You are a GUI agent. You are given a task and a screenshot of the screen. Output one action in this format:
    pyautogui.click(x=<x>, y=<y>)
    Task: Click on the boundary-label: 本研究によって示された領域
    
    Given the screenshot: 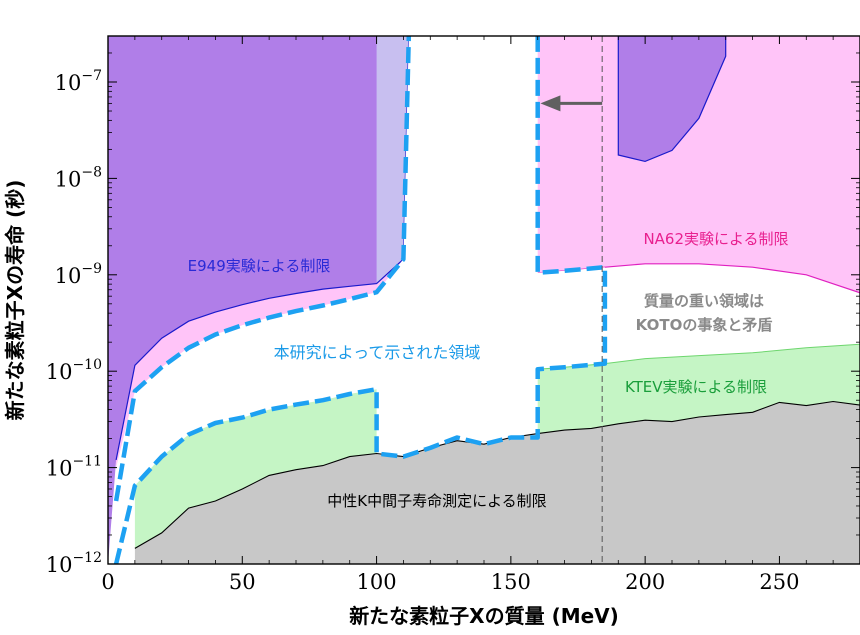 What is the action you would take?
    pyautogui.click(x=377, y=352)
    